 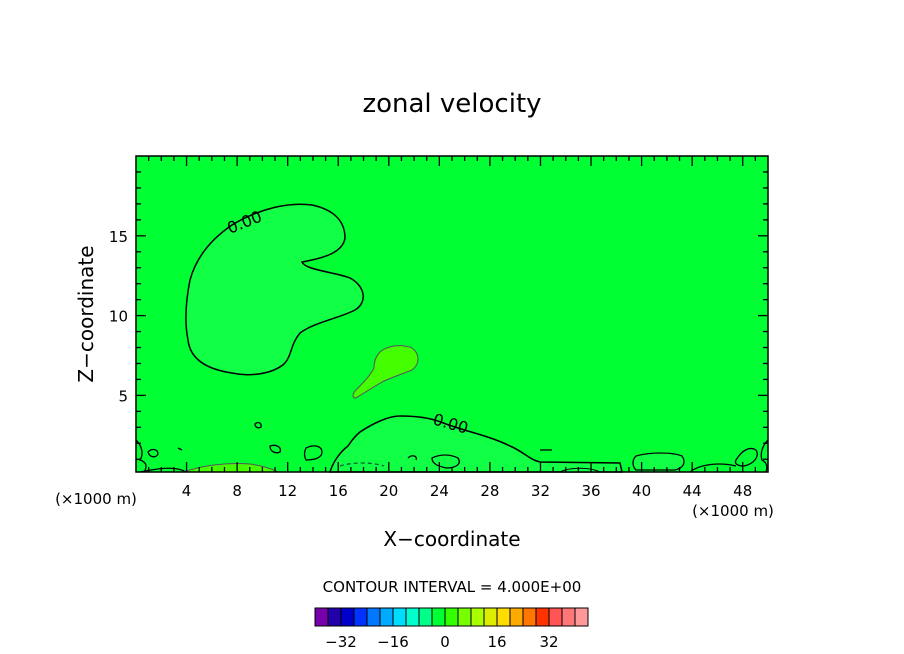 I want to click on x-tick-label: 32, so click(x=540, y=491).